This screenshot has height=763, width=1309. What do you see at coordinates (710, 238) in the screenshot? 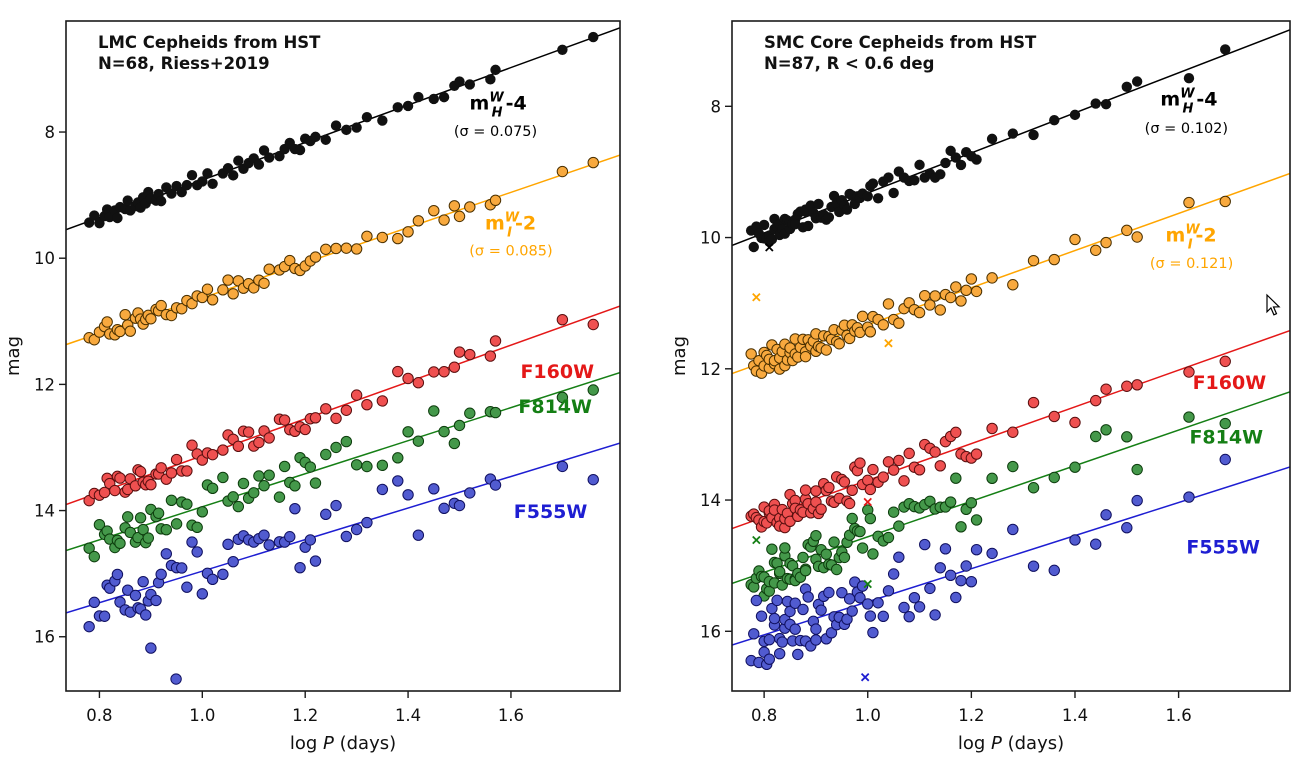
I see `y-tick-label: 10` at bounding box center [710, 238].